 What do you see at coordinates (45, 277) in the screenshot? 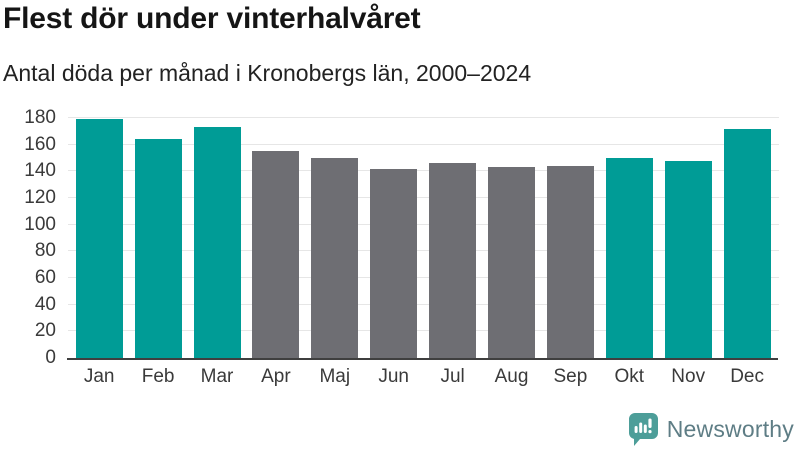
I see `y-tick-label-60: 60` at bounding box center [45, 277].